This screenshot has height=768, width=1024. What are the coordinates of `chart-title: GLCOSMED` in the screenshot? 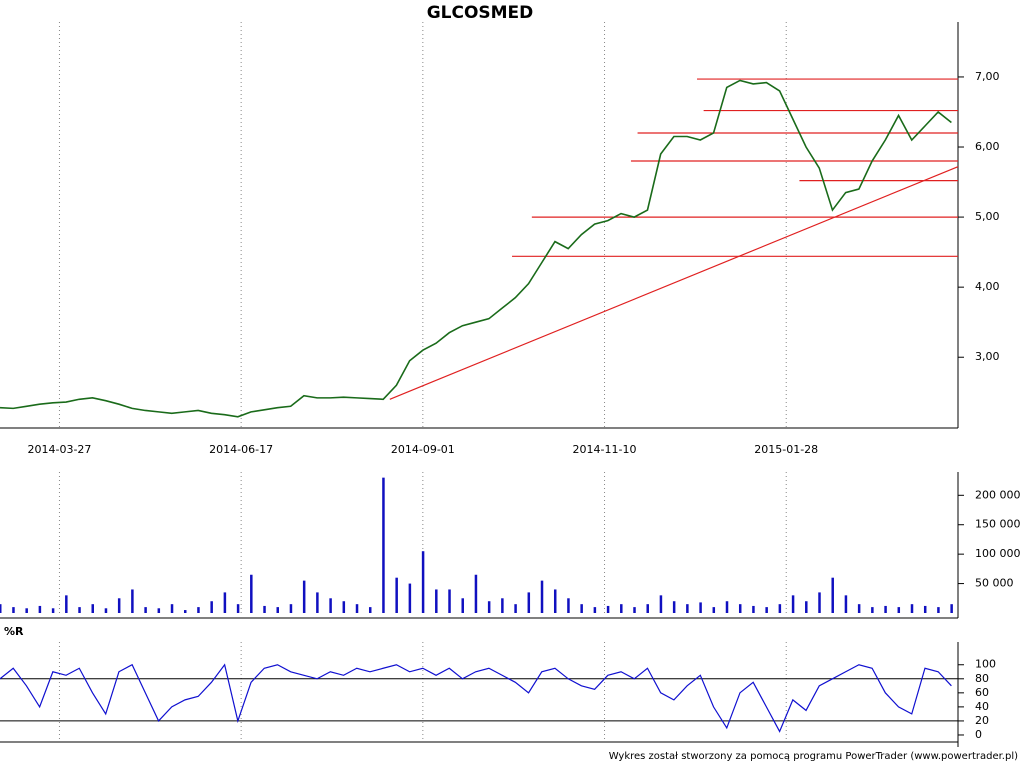 It's located at (480, 13).